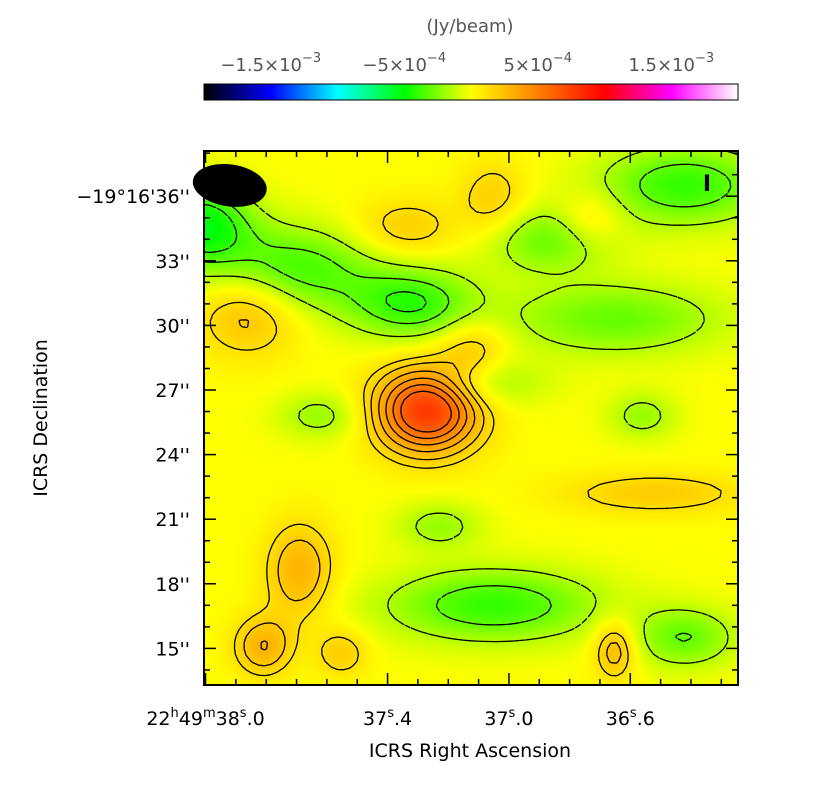 The image size is (831, 808). What do you see at coordinates (228, 719) in the screenshot?
I see `x-tick-part: 38` at bounding box center [228, 719].